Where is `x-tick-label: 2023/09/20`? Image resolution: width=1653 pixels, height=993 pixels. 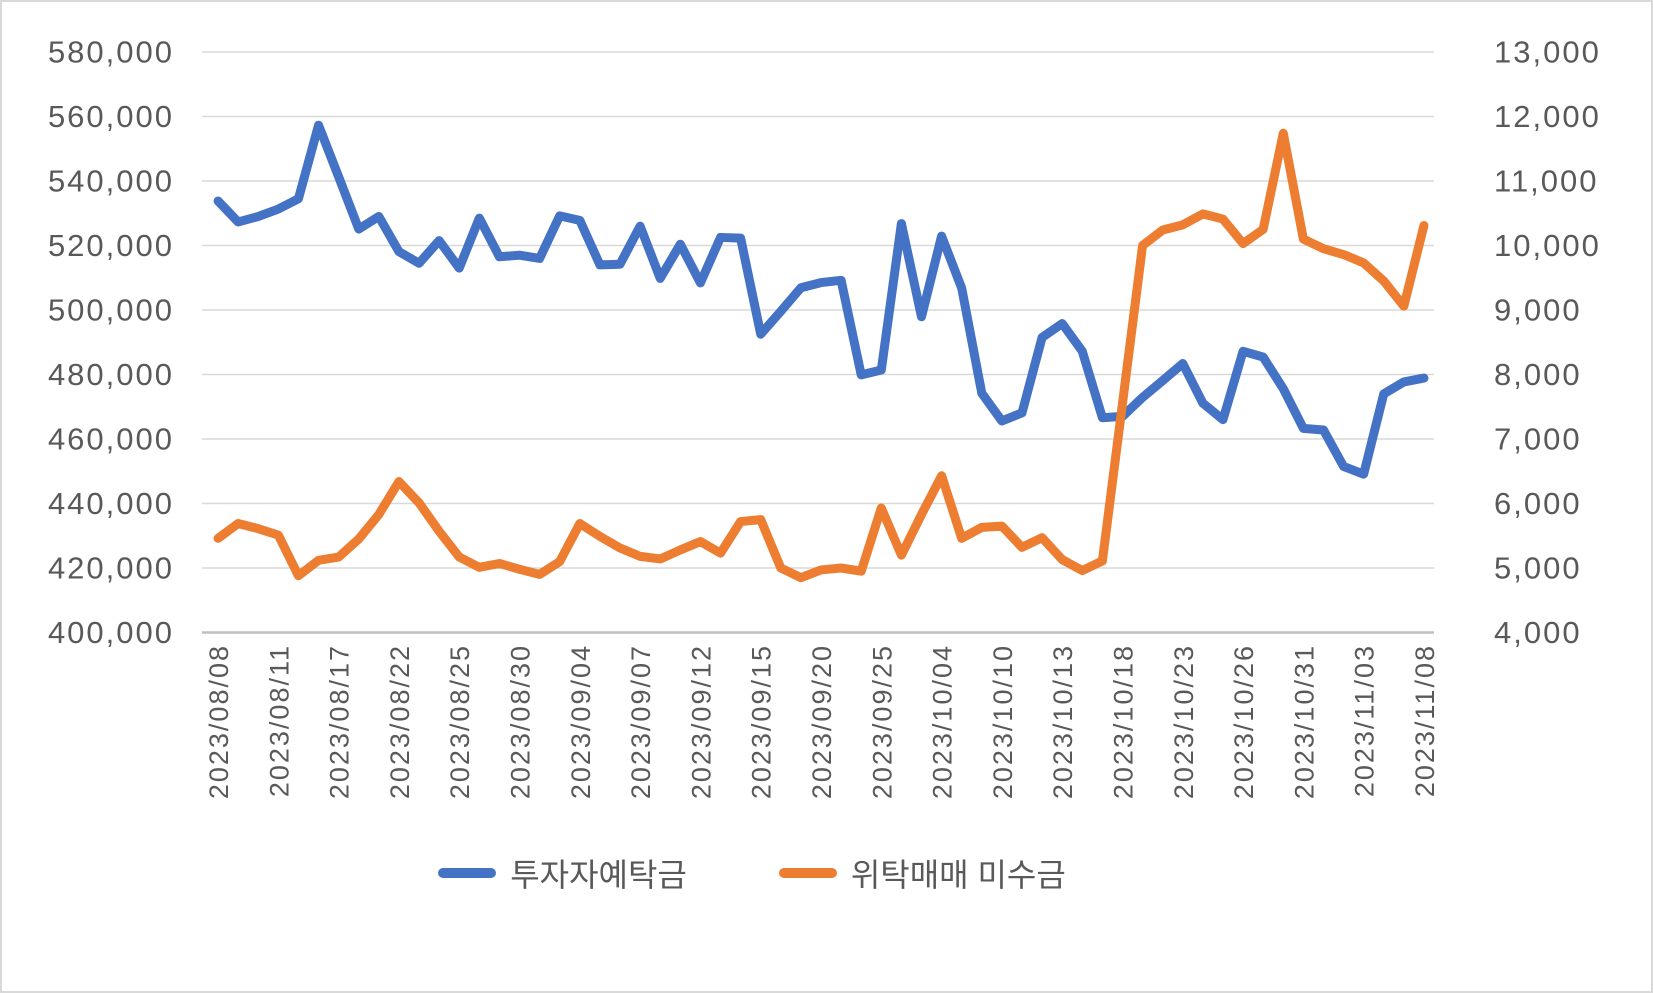
x-tick-label: 2023/09/20 is located at coordinates (822, 721).